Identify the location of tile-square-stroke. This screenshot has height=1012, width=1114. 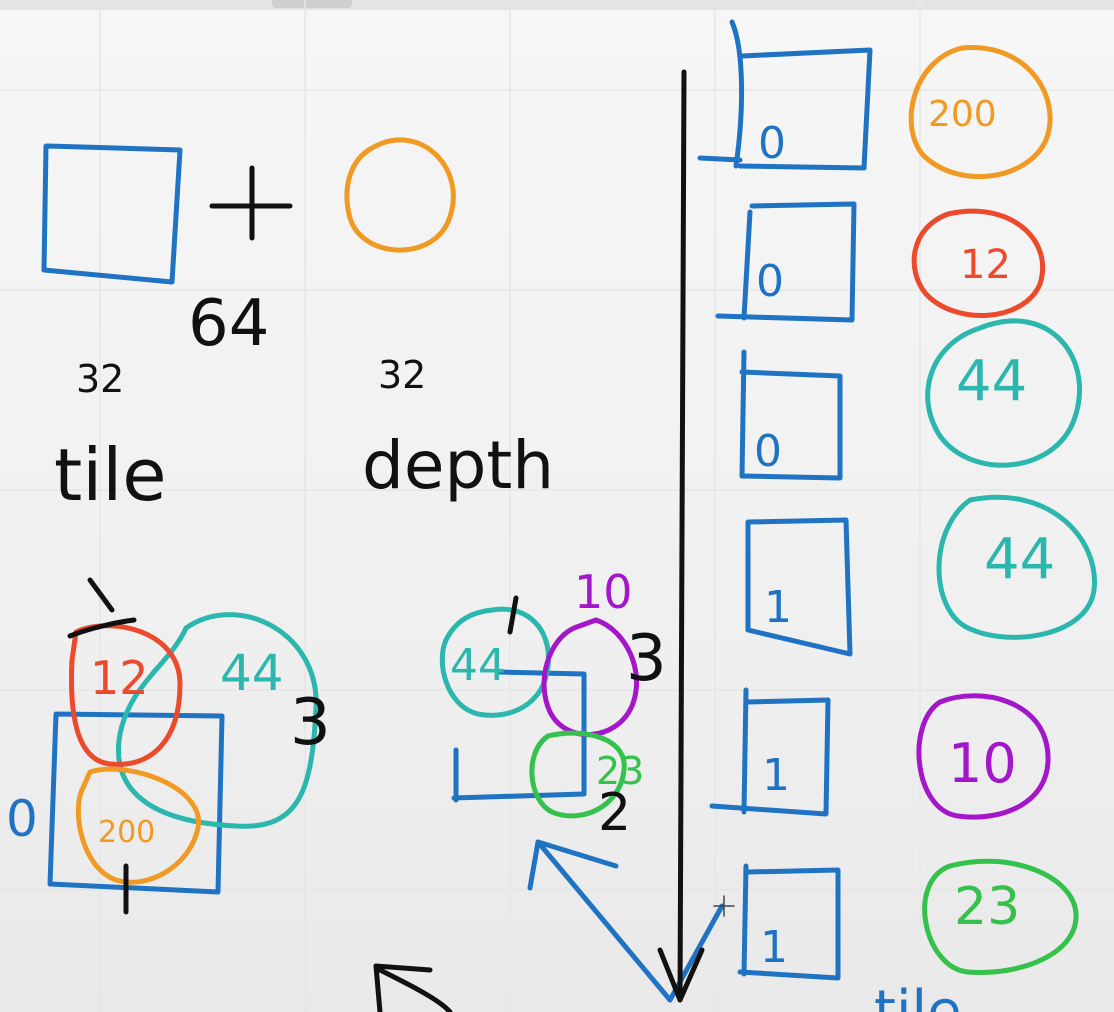
(112, 214).